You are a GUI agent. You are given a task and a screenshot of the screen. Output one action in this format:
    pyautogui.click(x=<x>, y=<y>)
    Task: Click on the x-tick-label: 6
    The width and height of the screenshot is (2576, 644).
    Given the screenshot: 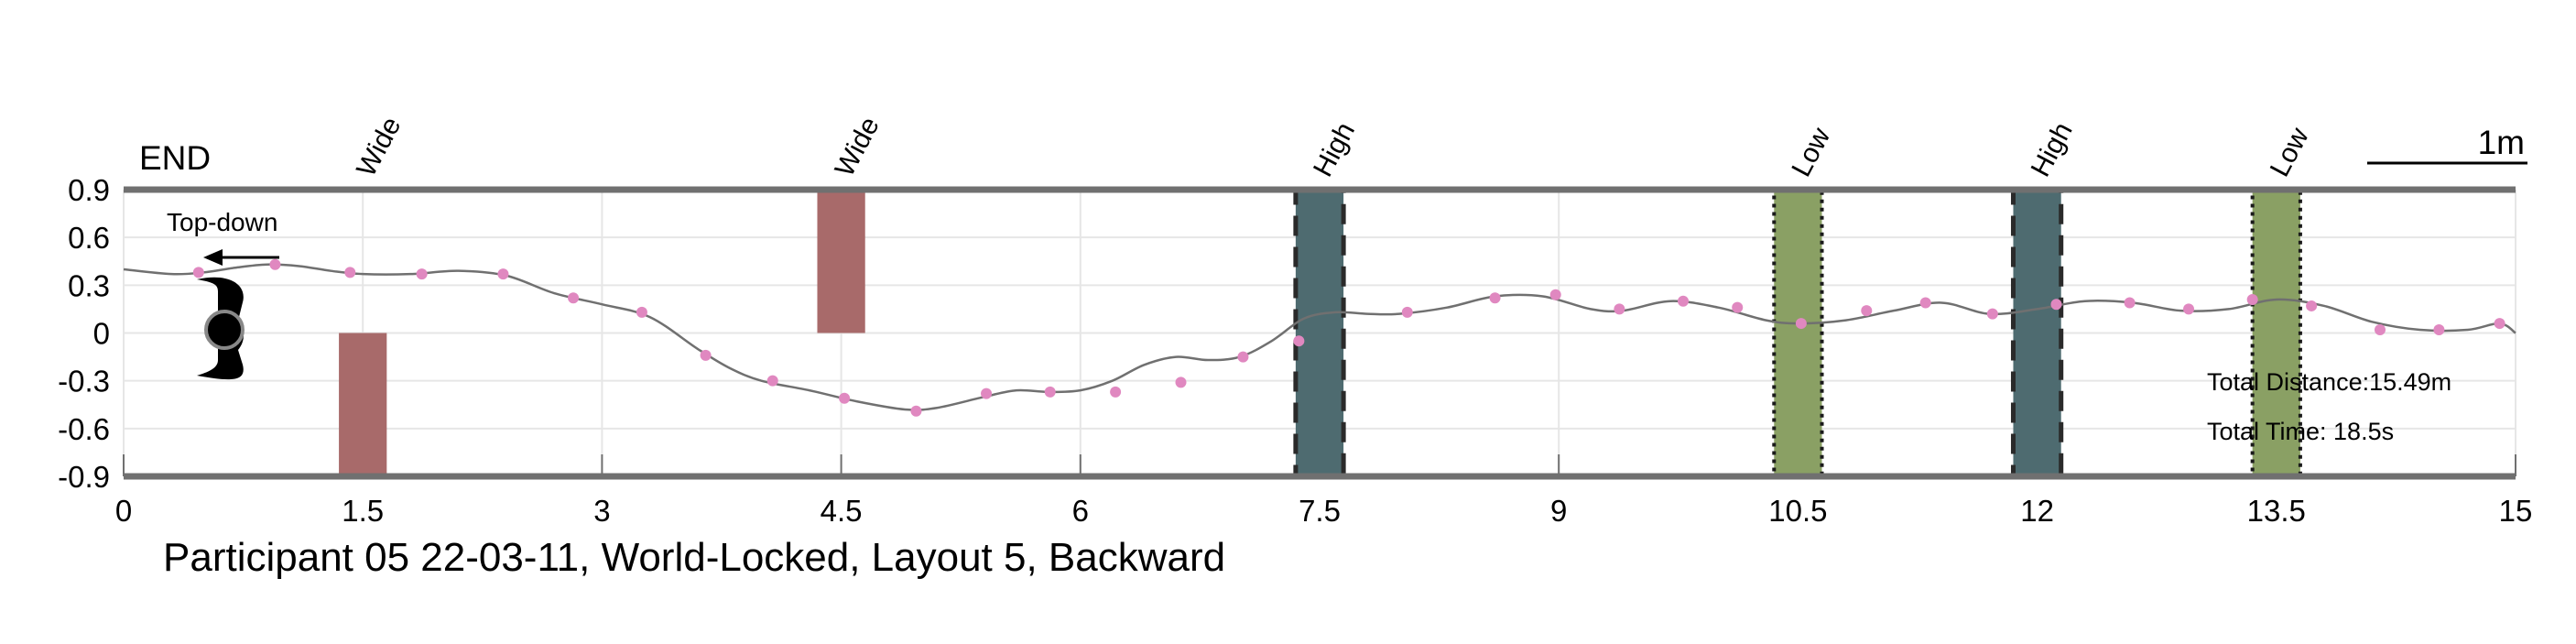 What is the action you would take?
    pyautogui.click(x=1080, y=511)
    